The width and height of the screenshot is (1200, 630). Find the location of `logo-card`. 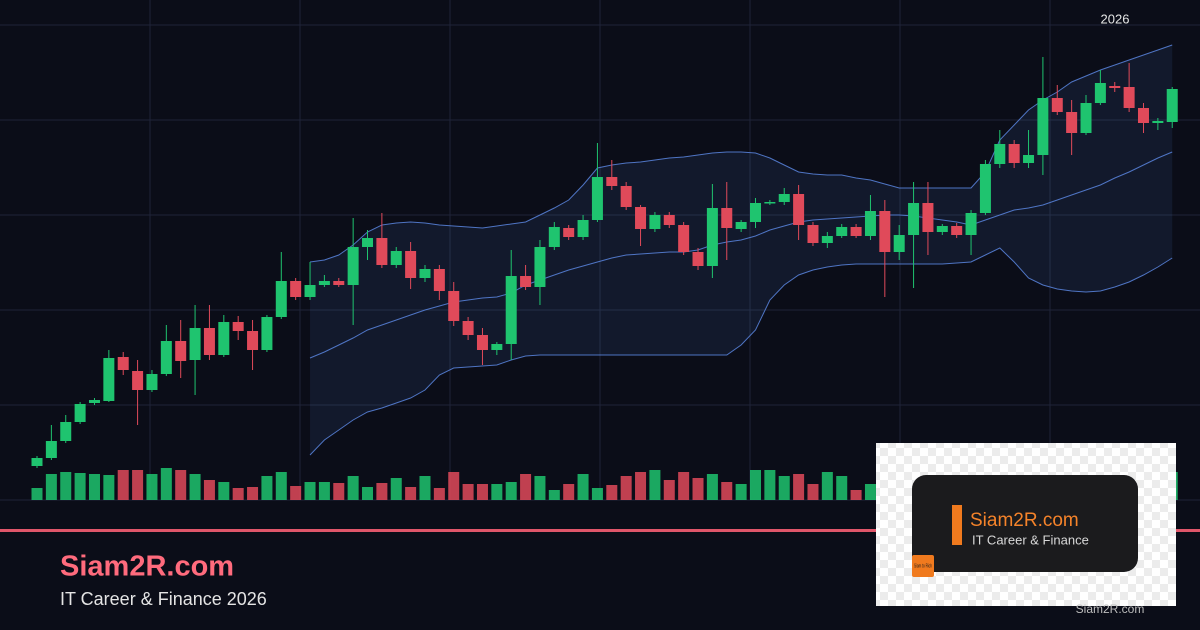

logo-card is located at coordinates (1025, 523).